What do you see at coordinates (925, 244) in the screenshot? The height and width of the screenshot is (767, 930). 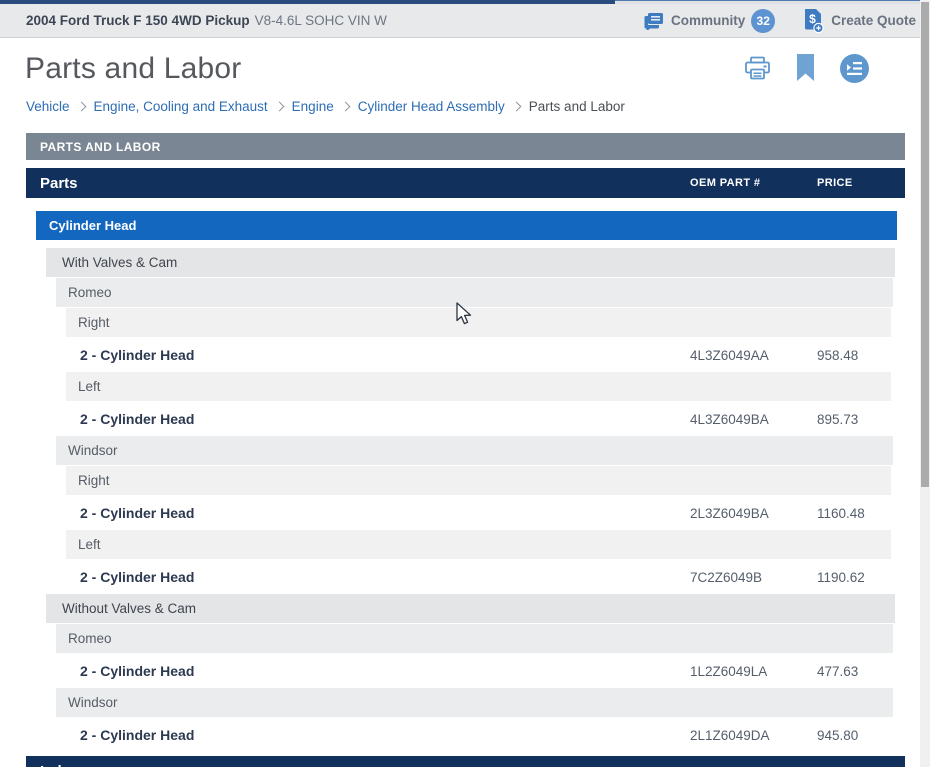 I see `scrollbar-thumb` at bounding box center [925, 244].